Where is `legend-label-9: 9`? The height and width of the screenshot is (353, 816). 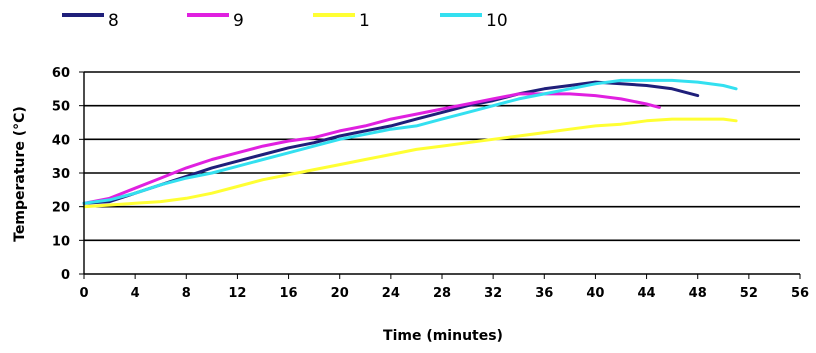
legend-label-9: 9 is located at coordinates (238, 21).